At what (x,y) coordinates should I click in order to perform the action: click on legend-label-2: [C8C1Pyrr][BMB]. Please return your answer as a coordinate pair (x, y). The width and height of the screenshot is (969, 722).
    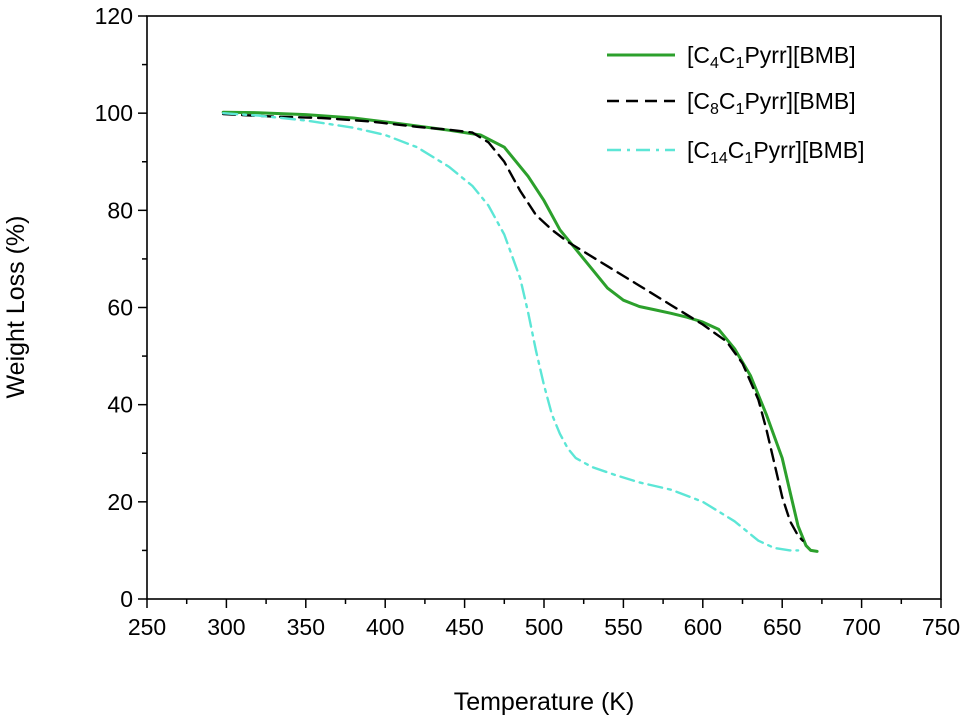
    Looking at the image, I should click on (771, 103).